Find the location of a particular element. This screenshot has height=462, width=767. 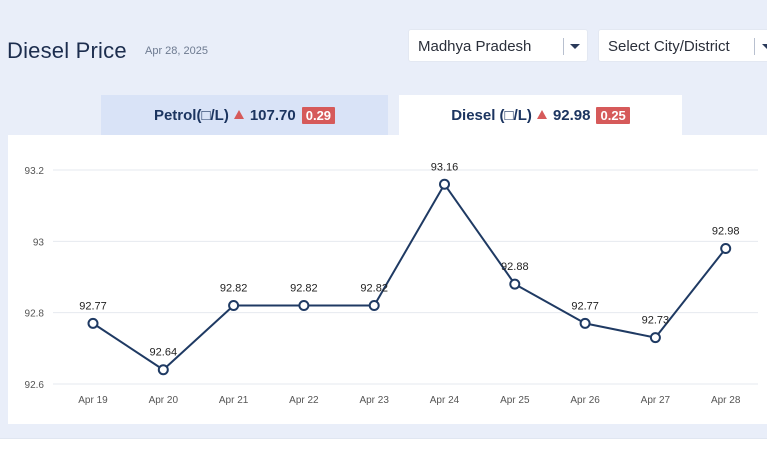

y-tick-label: 92.6 is located at coordinates (35, 385).